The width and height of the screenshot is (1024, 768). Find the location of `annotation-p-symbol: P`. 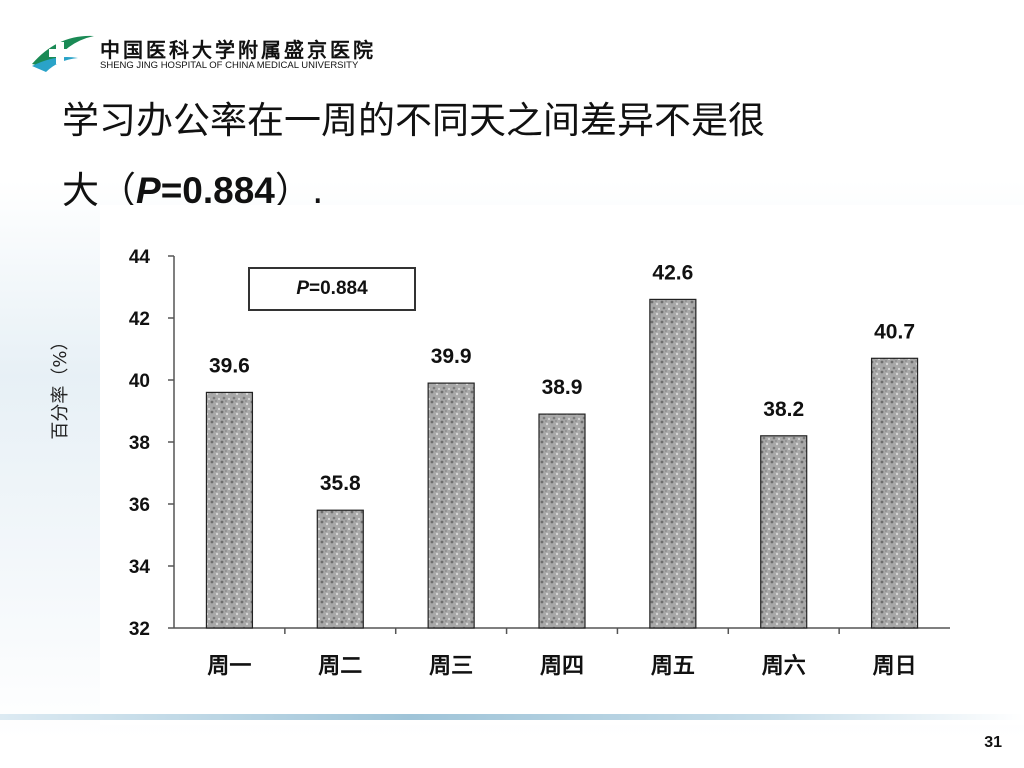

annotation-p-symbol: P is located at coordinates (303, 288).